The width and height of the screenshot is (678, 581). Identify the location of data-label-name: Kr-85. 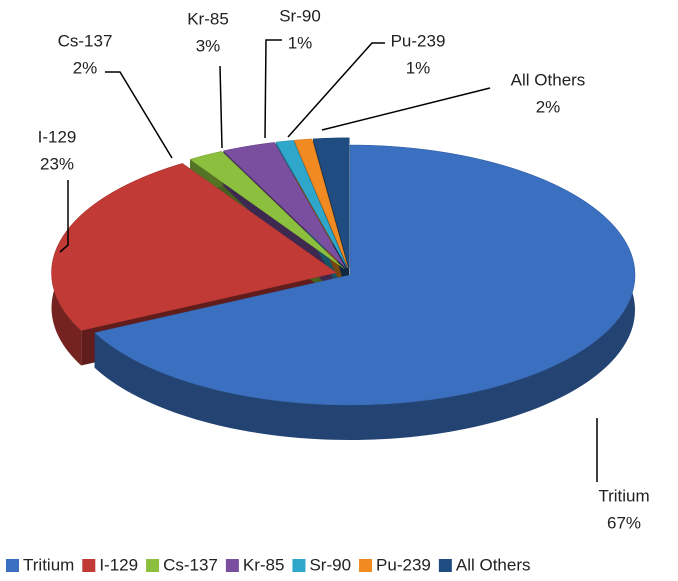
(208, 18).